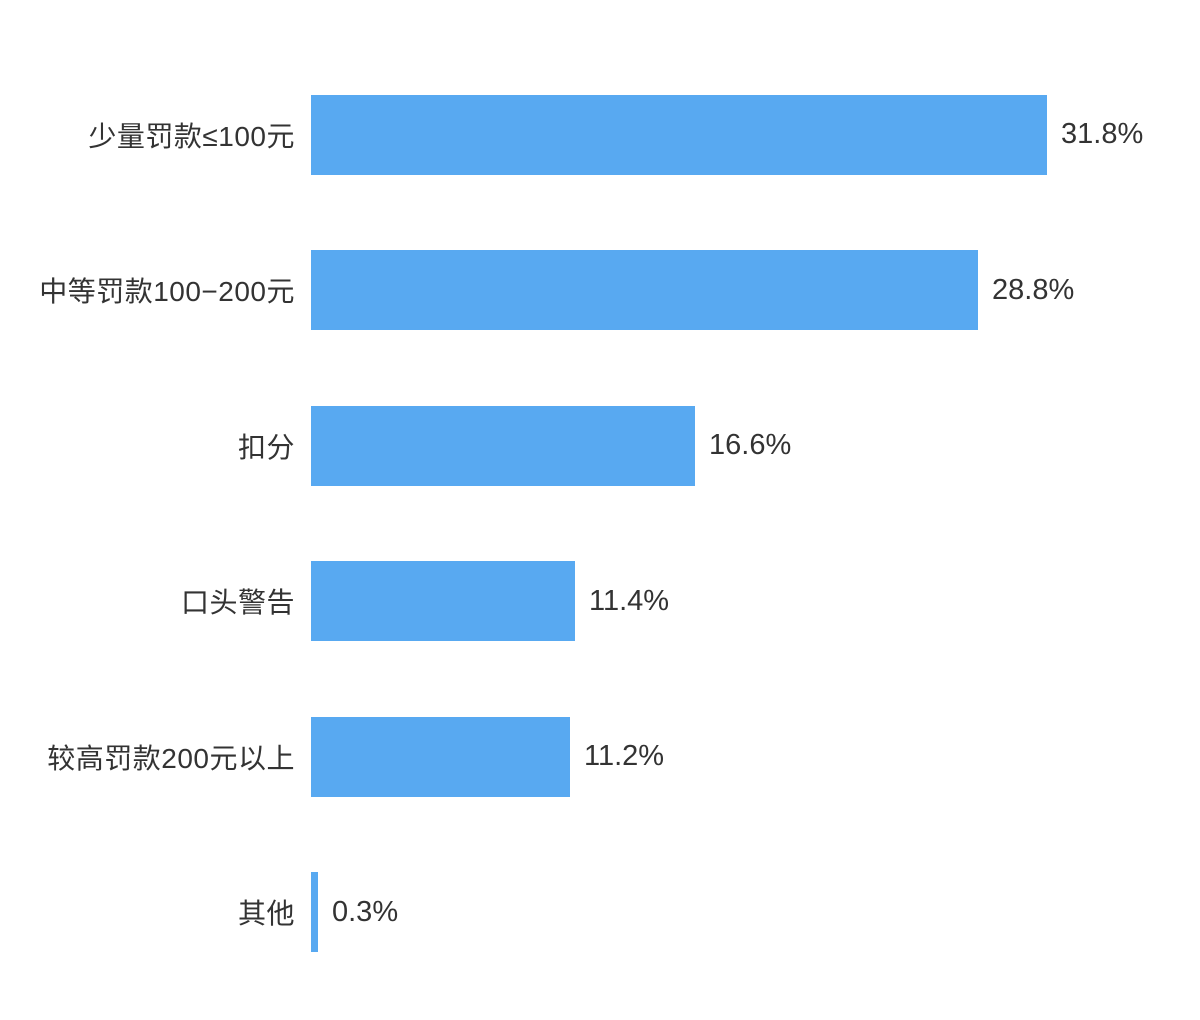 The image size is (1200, 1020). What do you see at coordinates (365, 911) in the screenshot?
I see `value-label: 0.3%` at bounding box center [365, 911].